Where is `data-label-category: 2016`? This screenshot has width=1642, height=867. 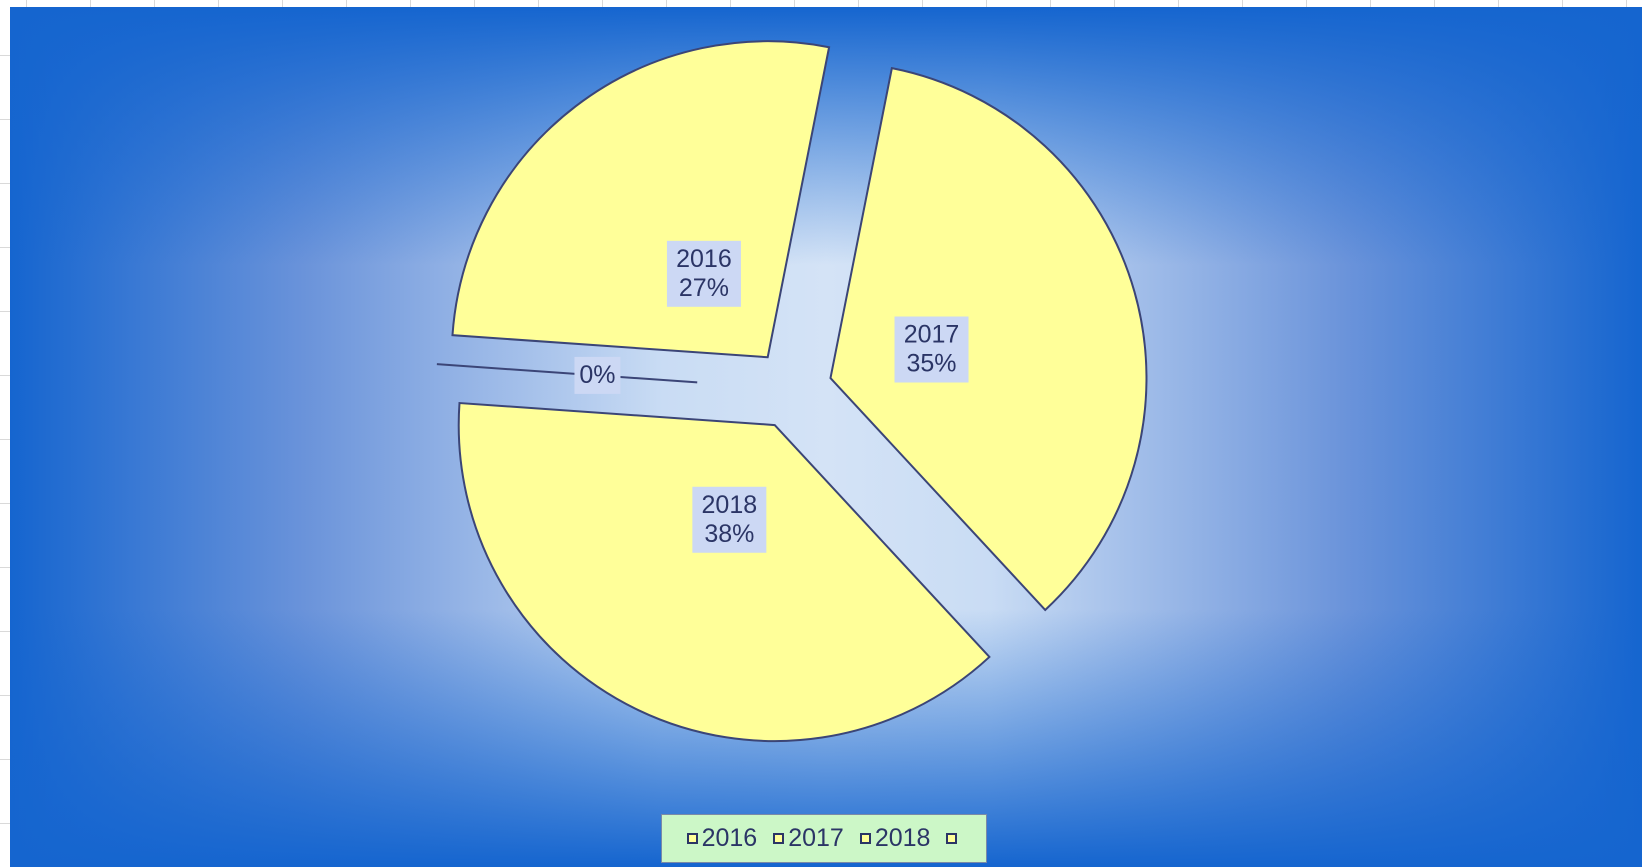
data-label-category: 2016 is located at coordinates (704, 259).